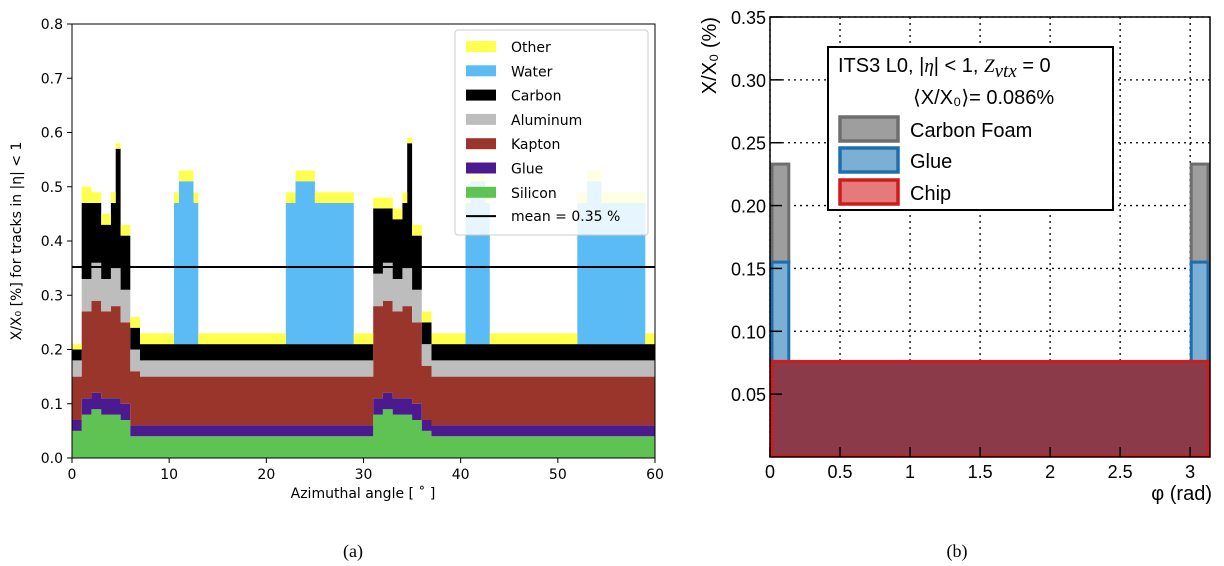  I want to click on x-tick-label: 40, so click(461, 475).